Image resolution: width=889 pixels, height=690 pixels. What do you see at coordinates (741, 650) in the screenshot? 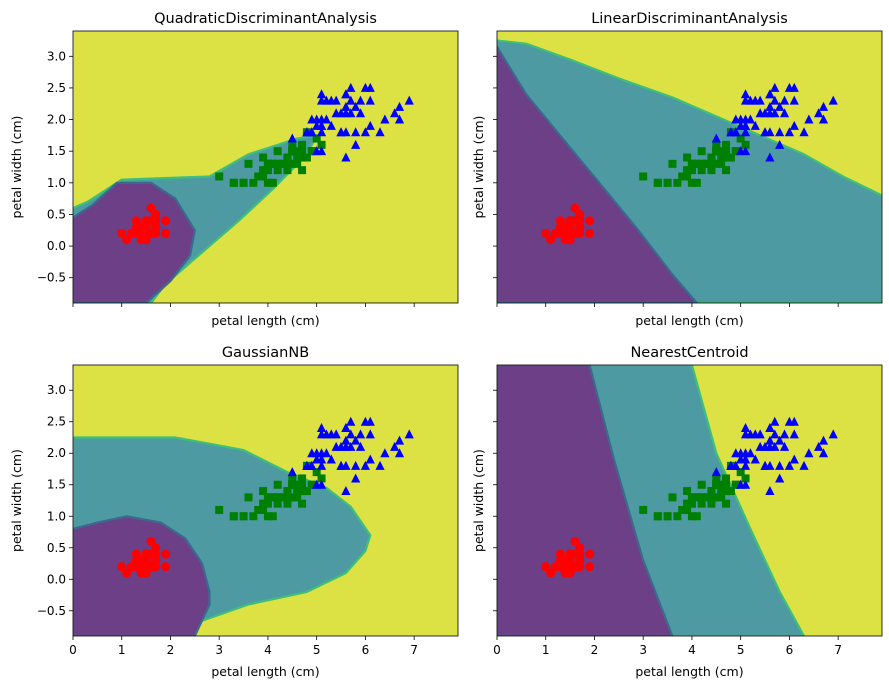
I see `x-tick-label: 5` at bounding box center [741, 650].